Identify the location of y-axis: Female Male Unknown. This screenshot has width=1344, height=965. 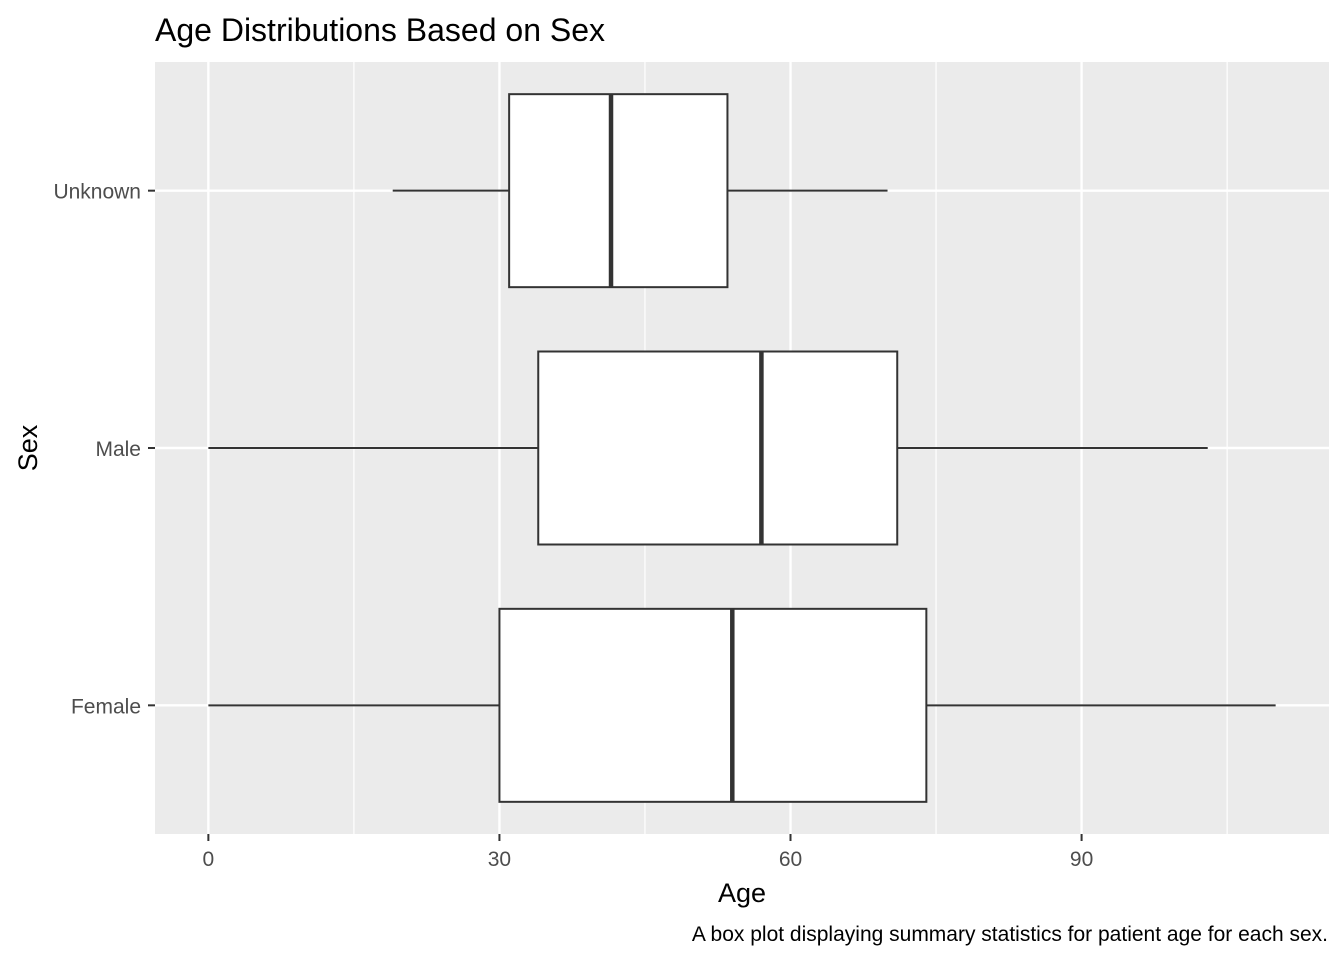
(104, 449).